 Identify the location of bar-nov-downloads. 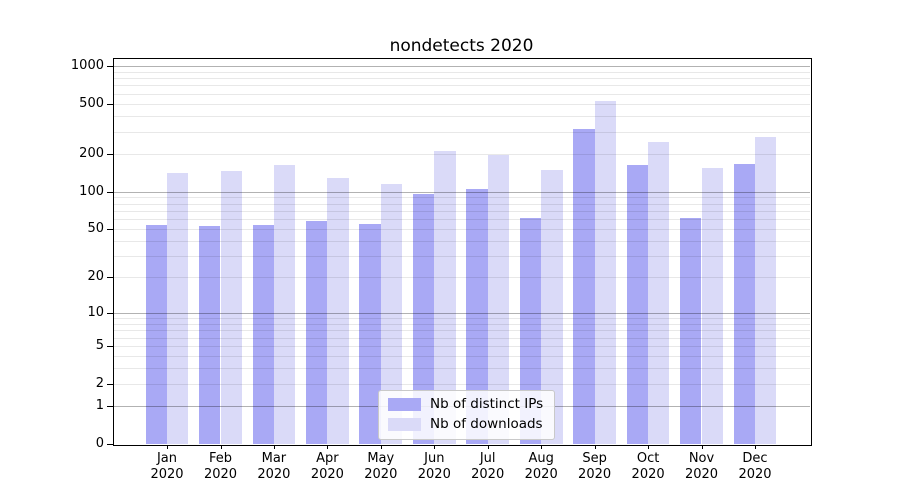
(712, 306).